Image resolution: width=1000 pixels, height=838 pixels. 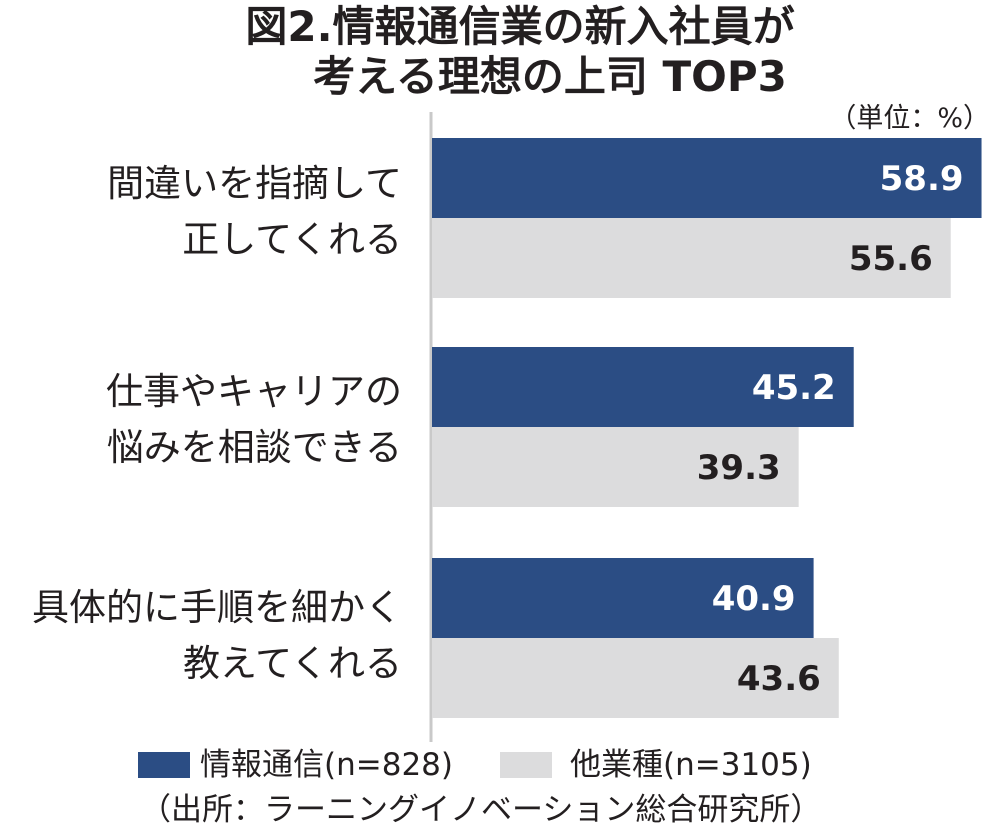 What do you see at coordinates (779, 679) in the screenshot?
I see `data-label-series2-cat3: 43.6` at bounding box center [779, 679].